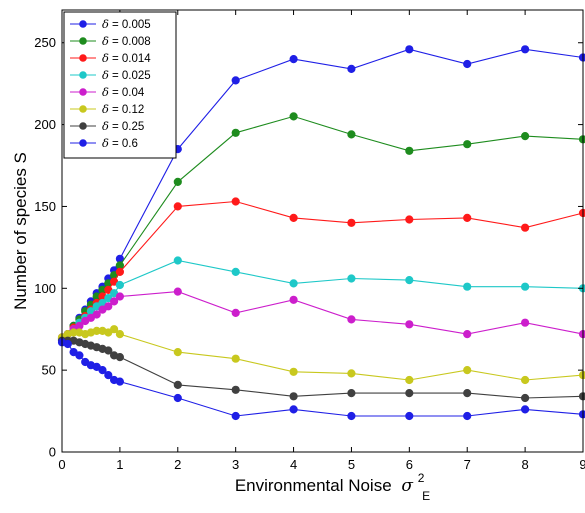 Image resolution: width=585 pixels, height=513 pixels. I want to click on legend-value: = 0.014, so click(131, 59).